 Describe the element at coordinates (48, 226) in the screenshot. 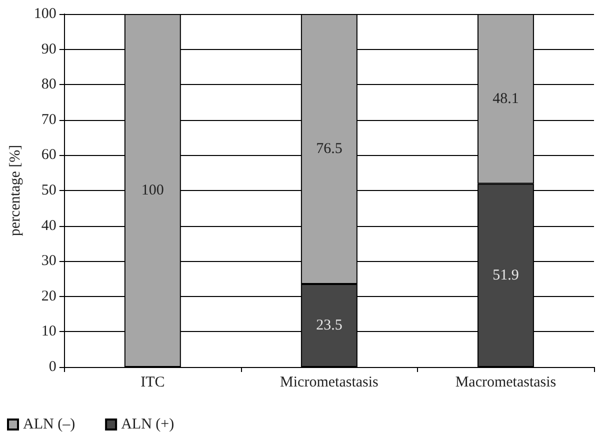

I see `y-tick-label: 40` at that location.